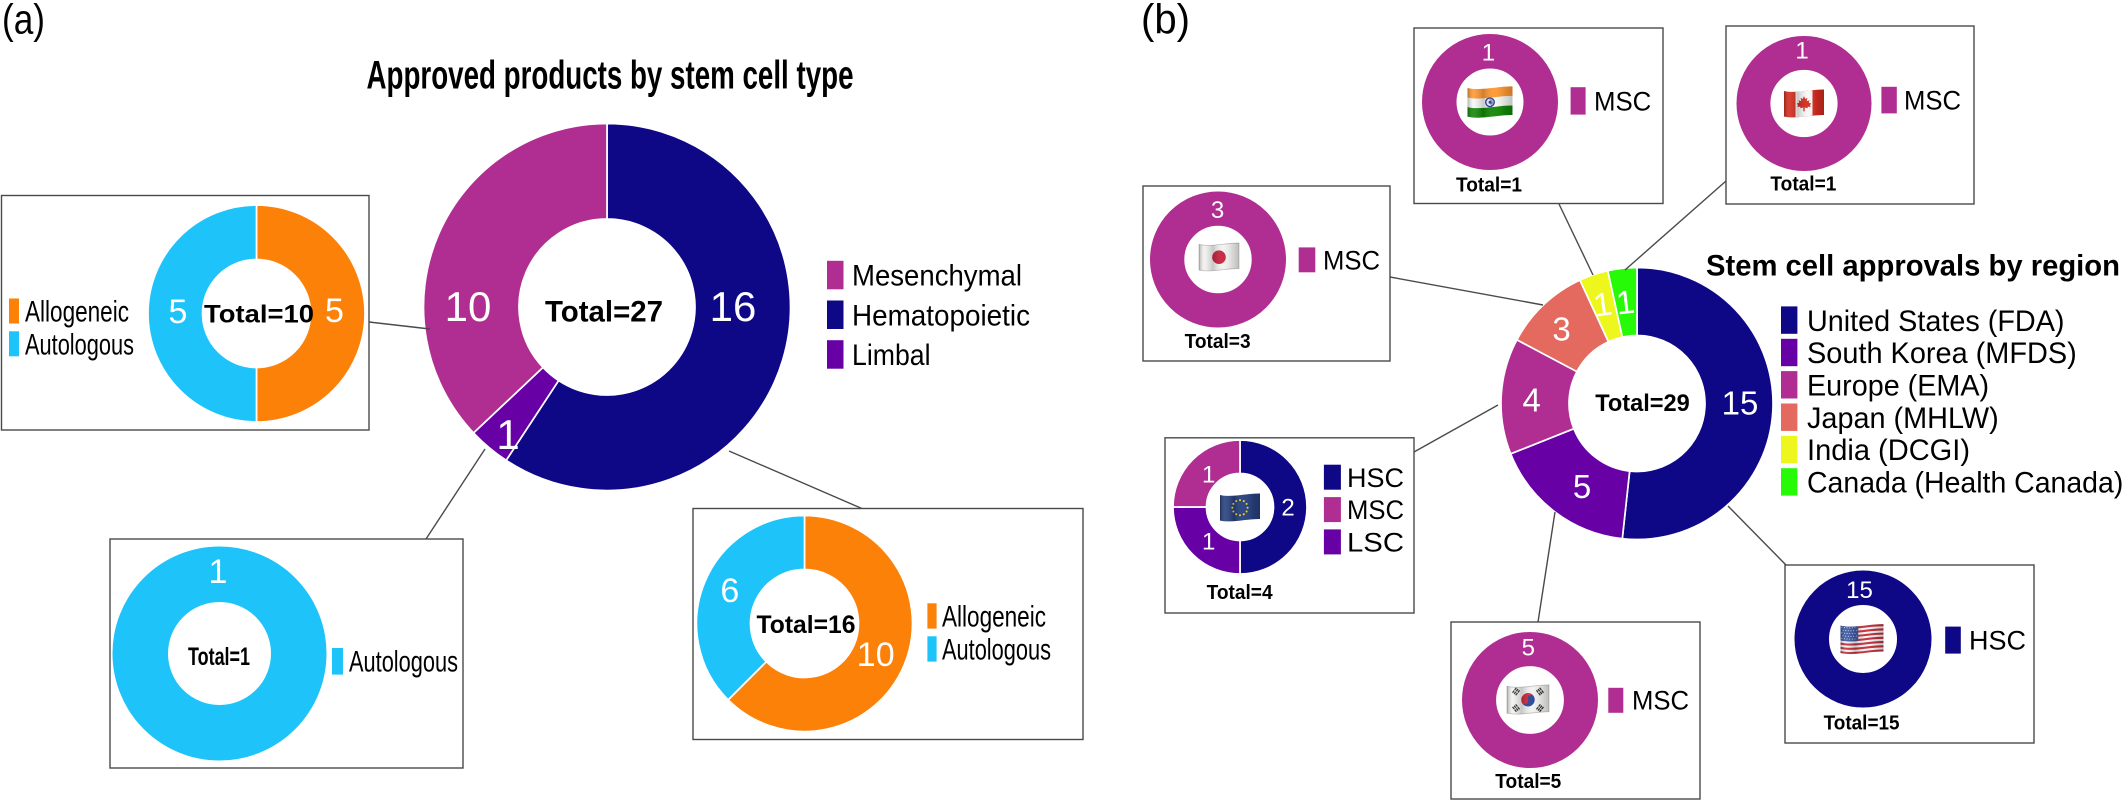 Image resolution: width=2128 pixels, height=803 pixels. I want to click on svg-text: Total=5, so click(1528, 782).